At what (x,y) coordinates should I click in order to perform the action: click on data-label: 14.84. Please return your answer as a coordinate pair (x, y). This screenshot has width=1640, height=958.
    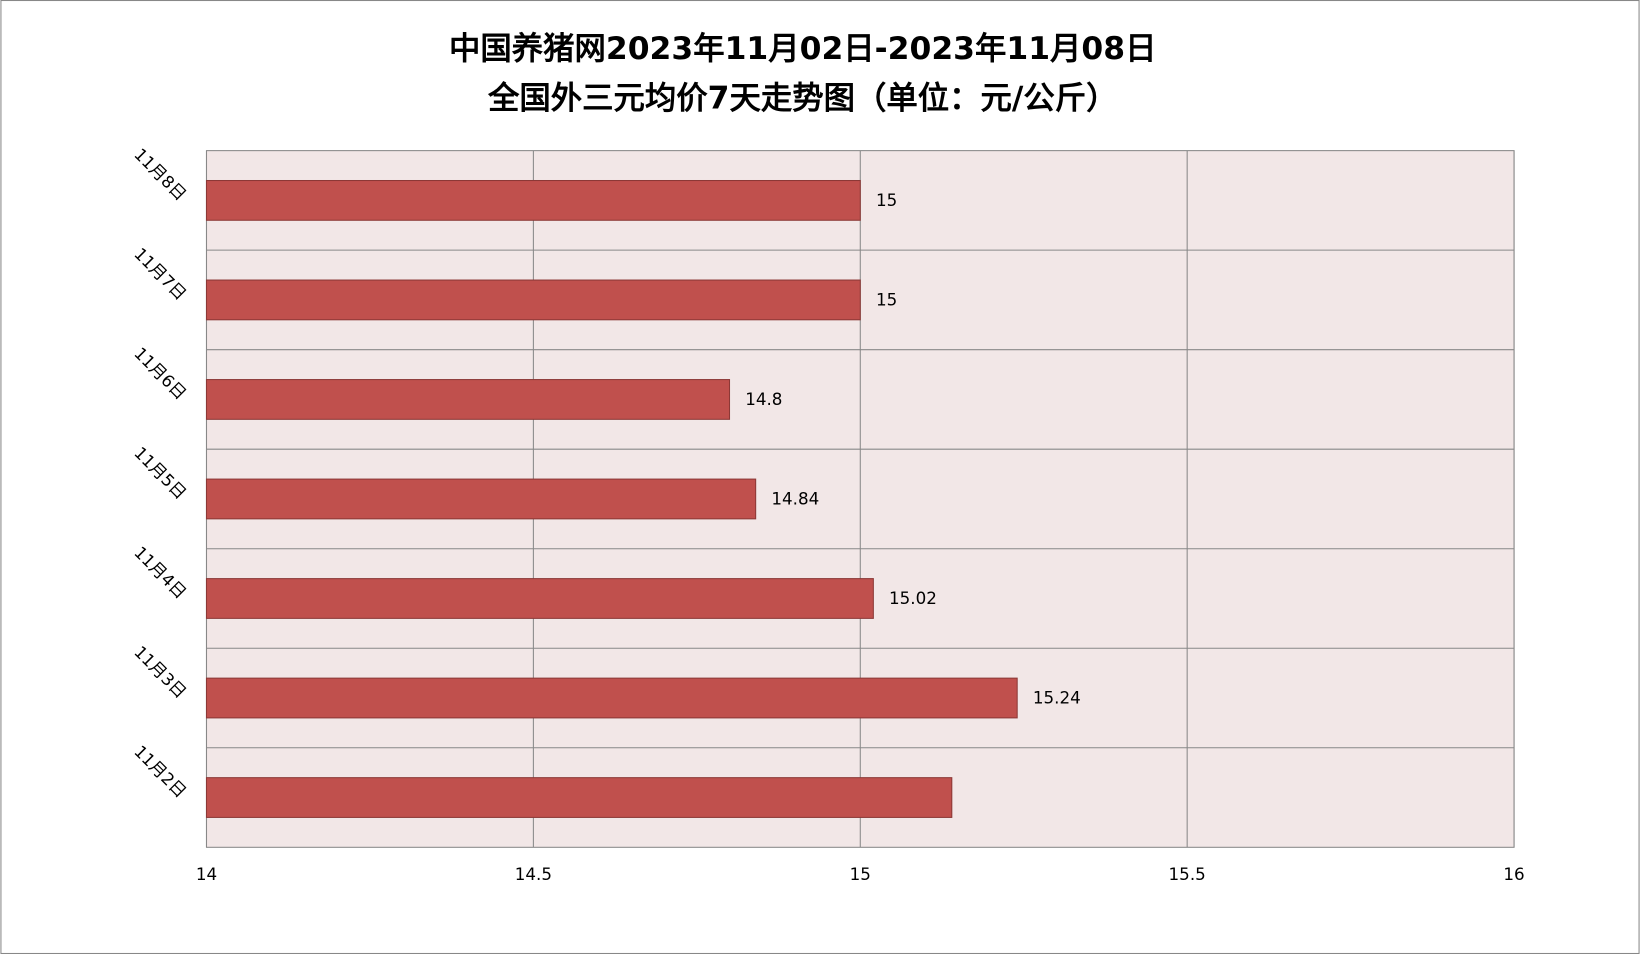
    Looking at the image, I should click on (795, 499).